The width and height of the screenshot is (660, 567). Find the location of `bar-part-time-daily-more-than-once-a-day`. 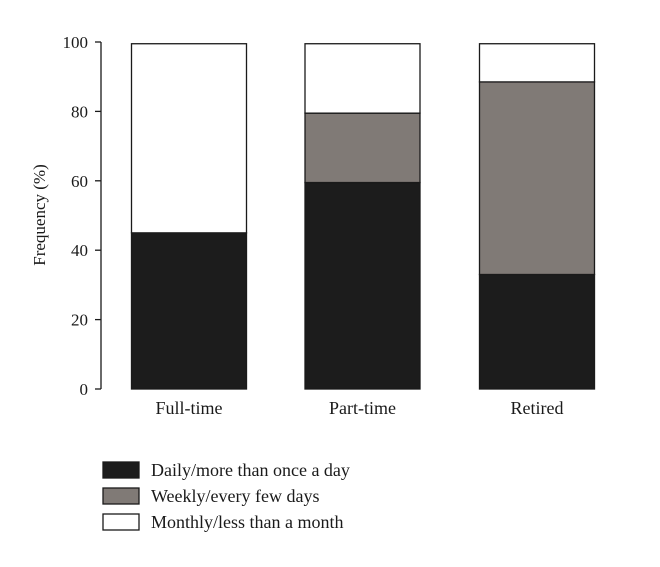

bar-part-time-daily-more-than-once-a-day is located at coordinates (362, 285).